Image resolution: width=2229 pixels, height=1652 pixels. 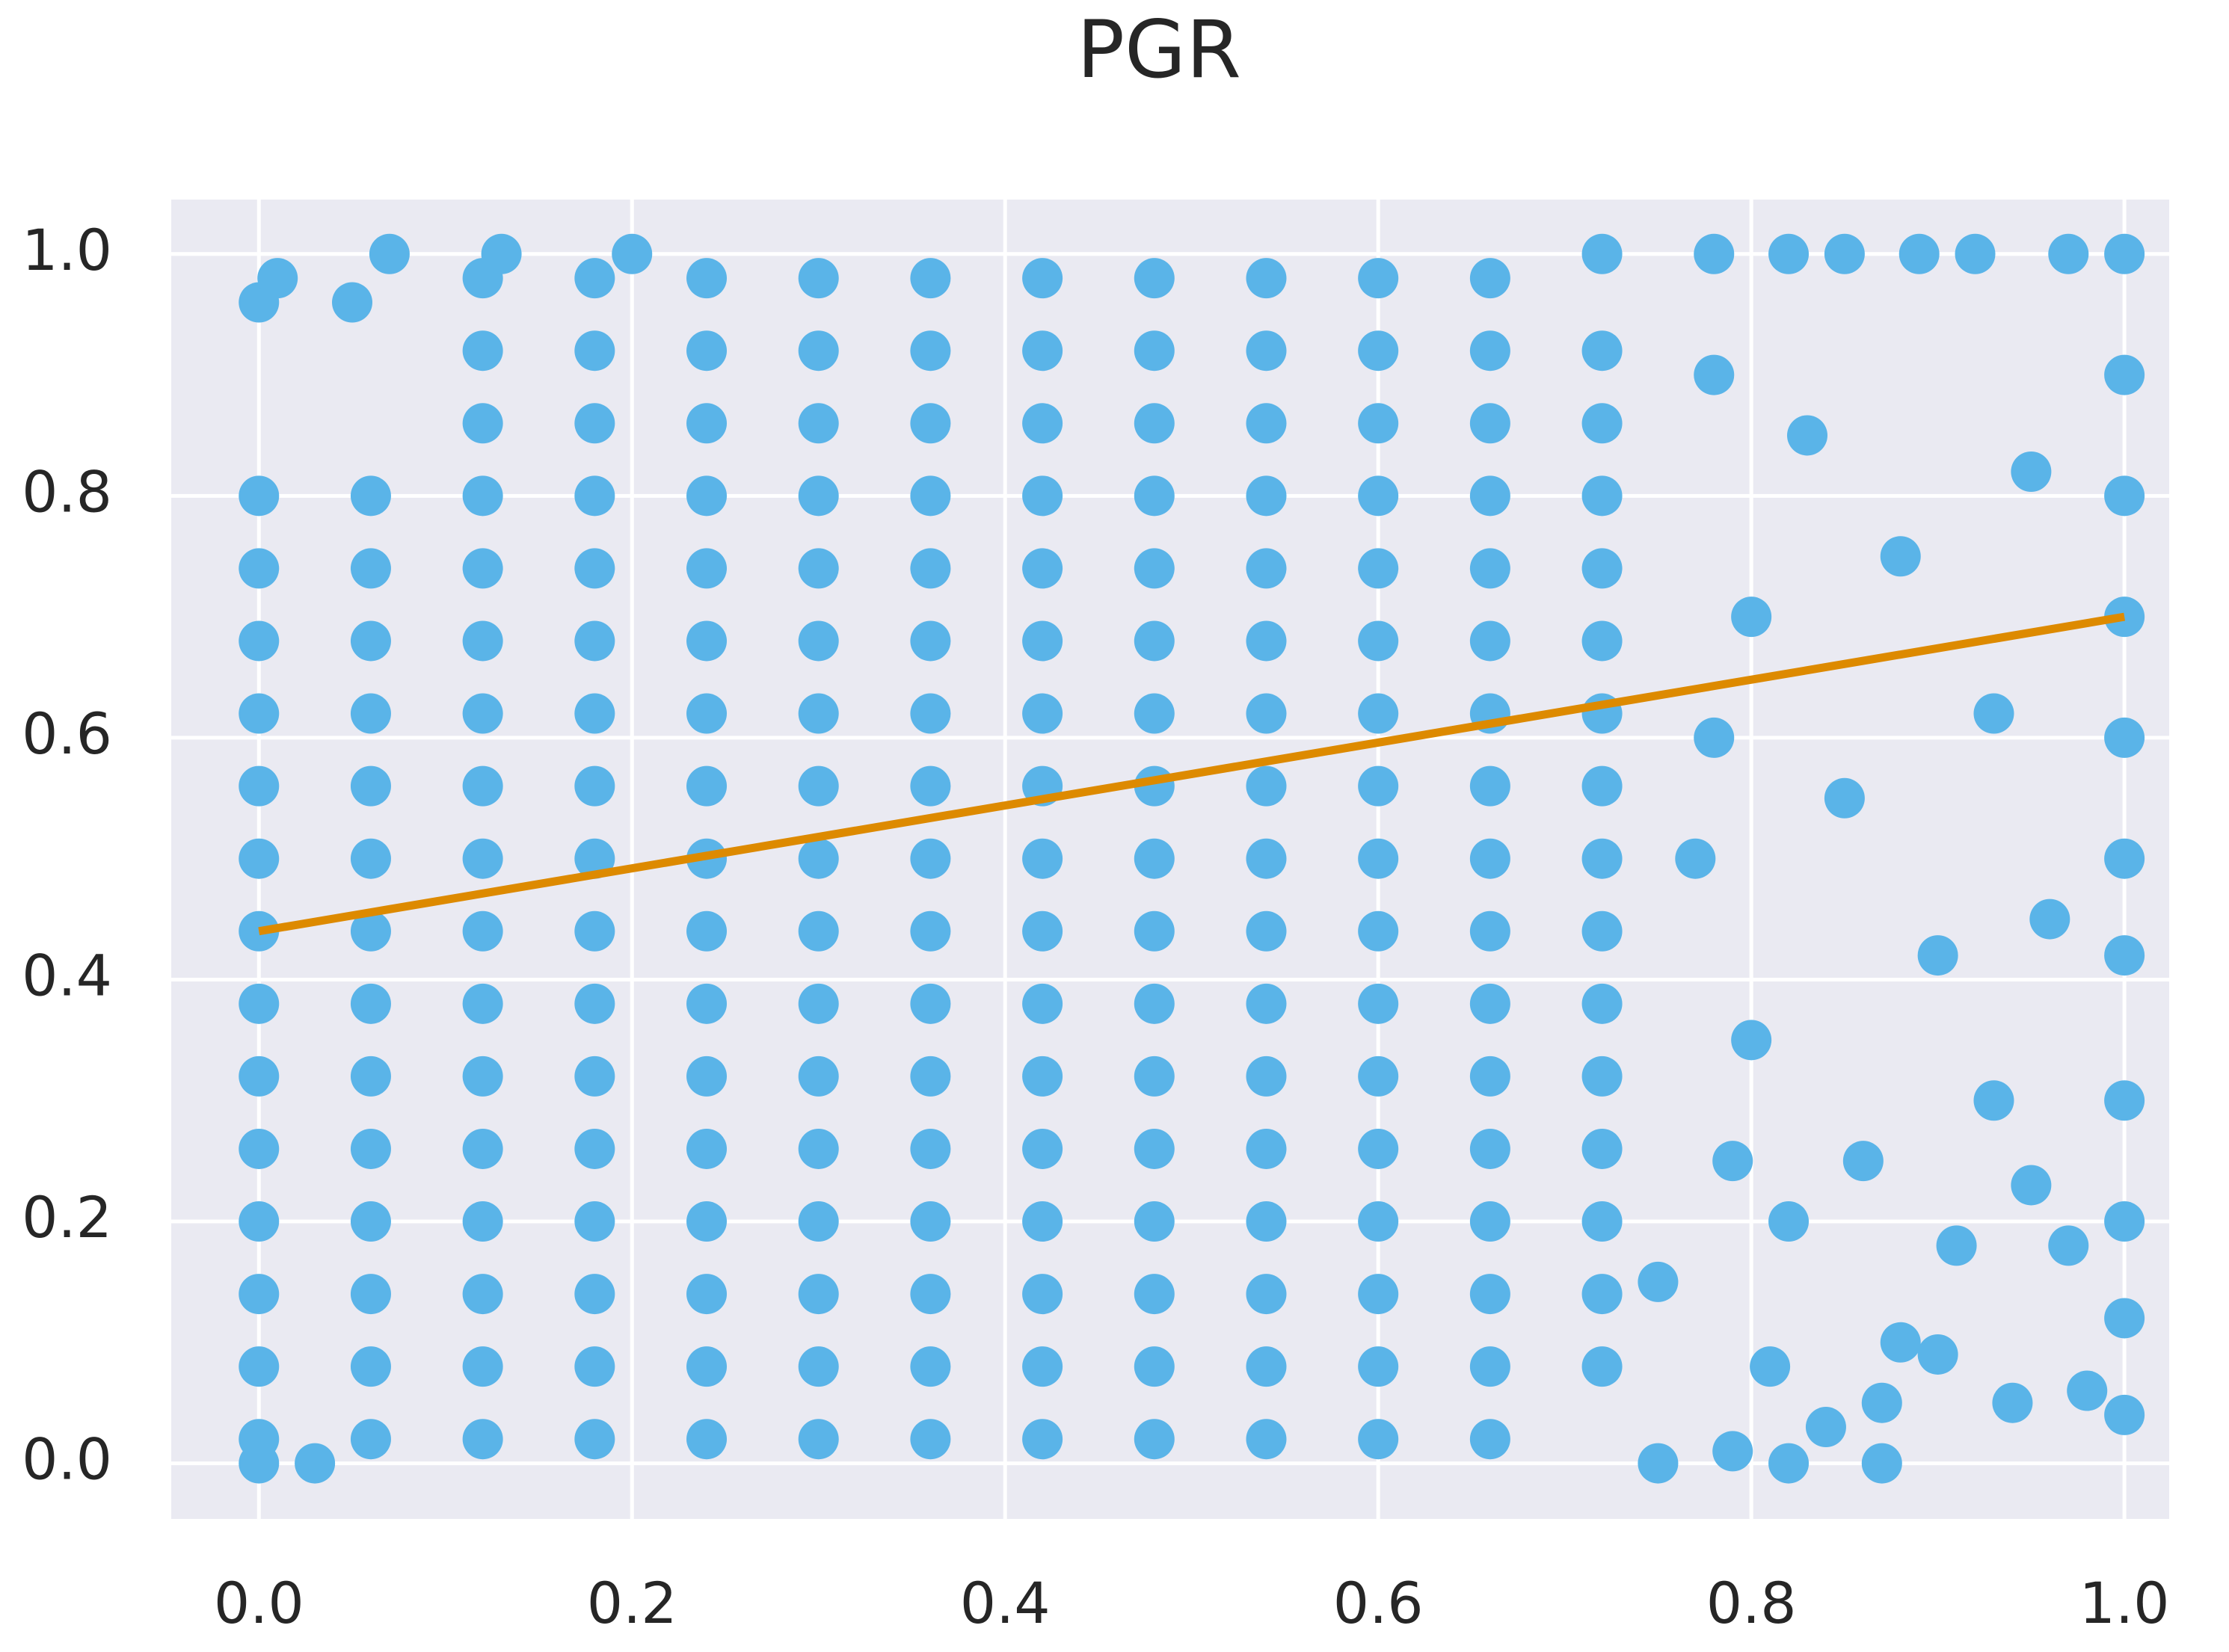 I want to click on y-tick-label: 1.0, so click(x=67, y=250).